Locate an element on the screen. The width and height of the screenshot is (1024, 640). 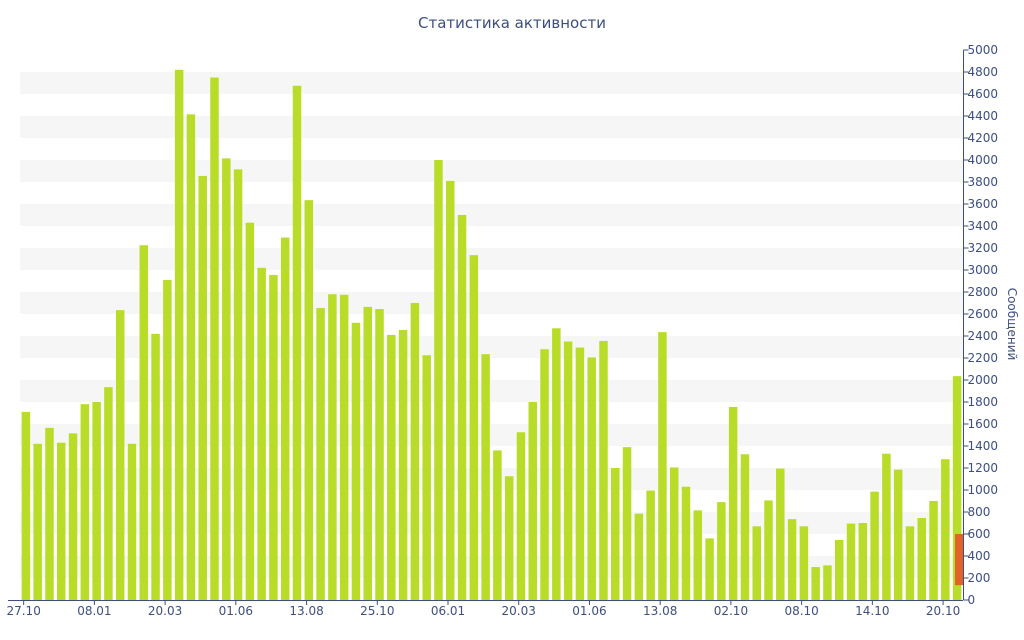
current-period-bar is located at coordinates (959, 560).